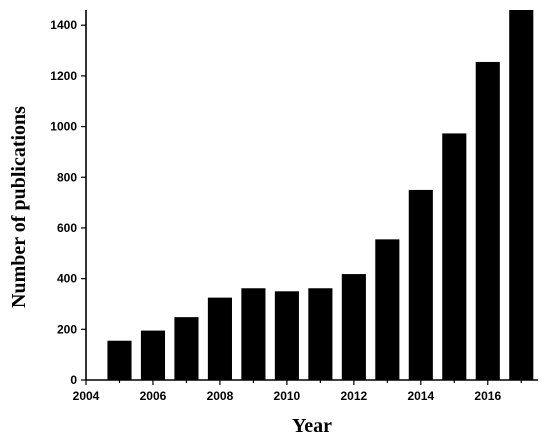 Image resolution: width=550 pixels, height=441 pixels. What do you see at coordinates (220, 396) in the screenshot?
I see `x-tick-label: 2008` at bounding box center [220, 396].